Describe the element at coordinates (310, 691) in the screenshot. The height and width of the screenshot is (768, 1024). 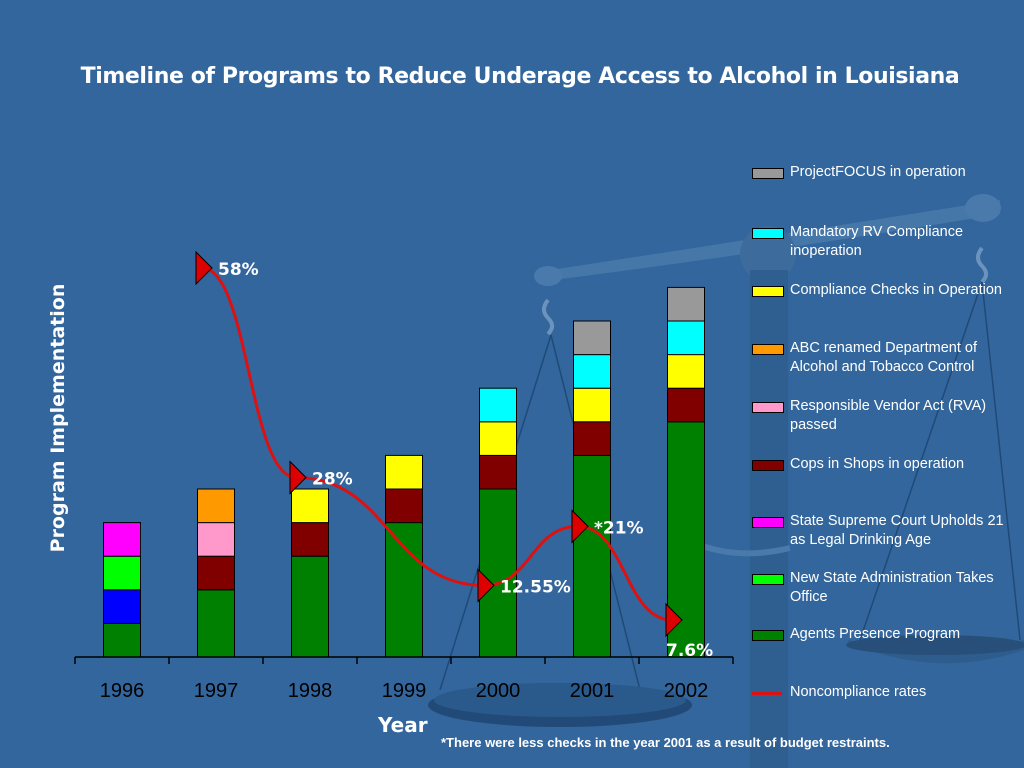
I see `x-tick-label-1998: 1998` at that location.